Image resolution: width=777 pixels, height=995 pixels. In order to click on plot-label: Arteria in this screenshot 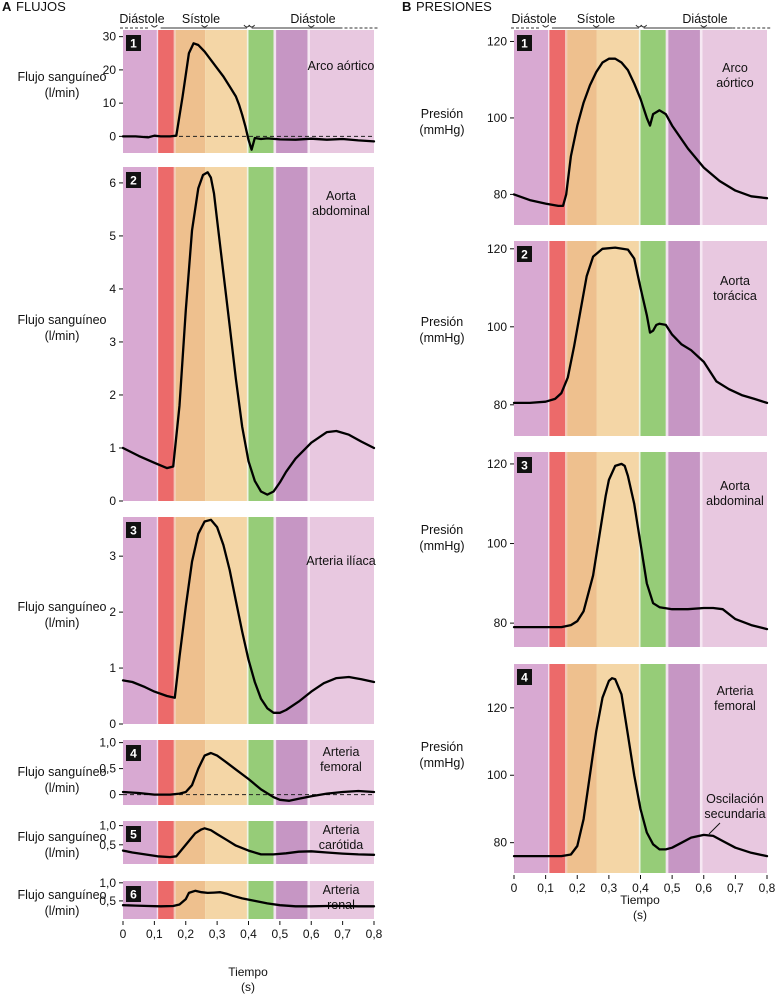, I will do `click(341, 830)`.